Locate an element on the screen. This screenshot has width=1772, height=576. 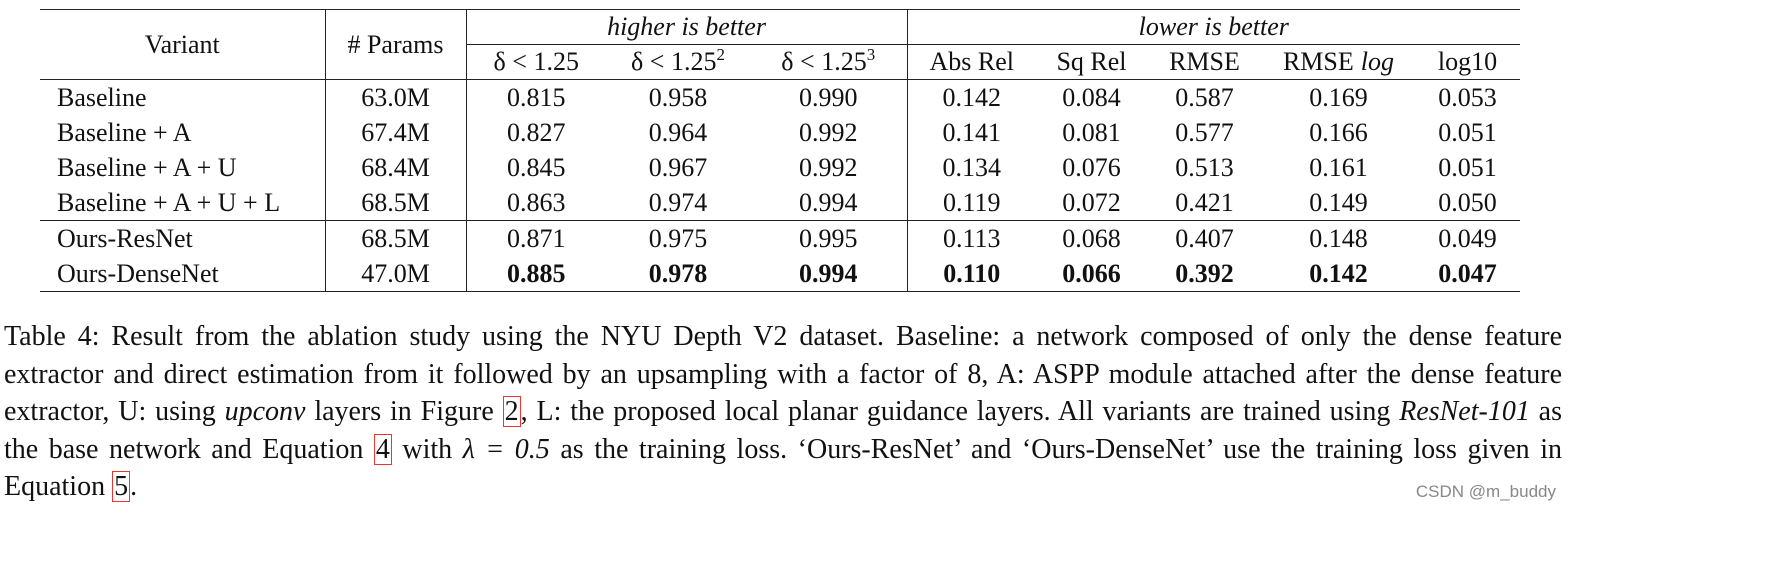
table-cell: 0.392 is located at coordinates (1204, 274).